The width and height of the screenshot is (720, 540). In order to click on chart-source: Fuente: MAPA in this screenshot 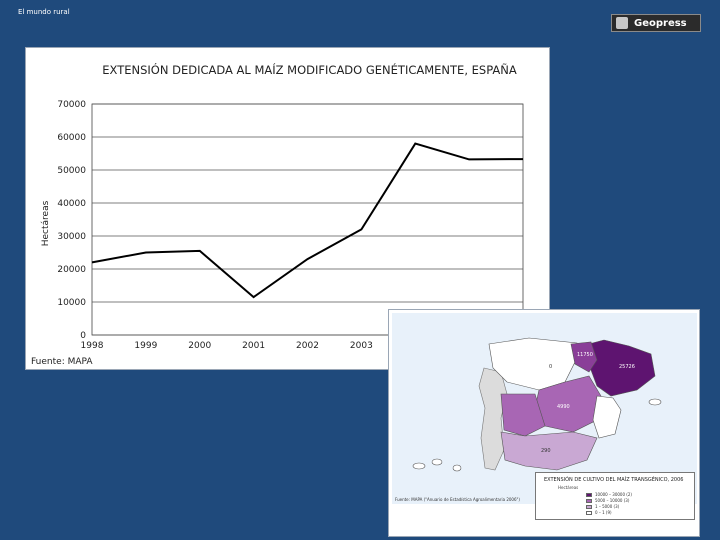, I will do `click(62, 362)`.